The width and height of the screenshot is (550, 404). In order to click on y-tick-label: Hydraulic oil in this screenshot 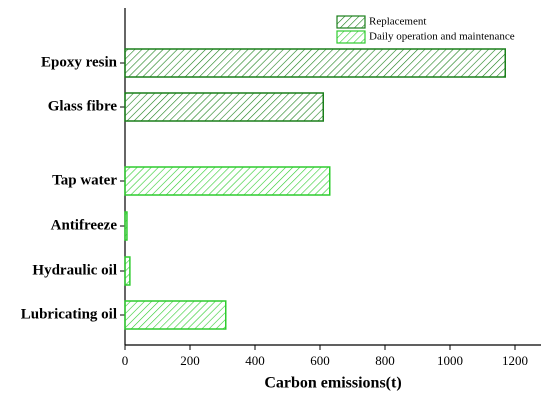, I will do `click(74, 270)`.